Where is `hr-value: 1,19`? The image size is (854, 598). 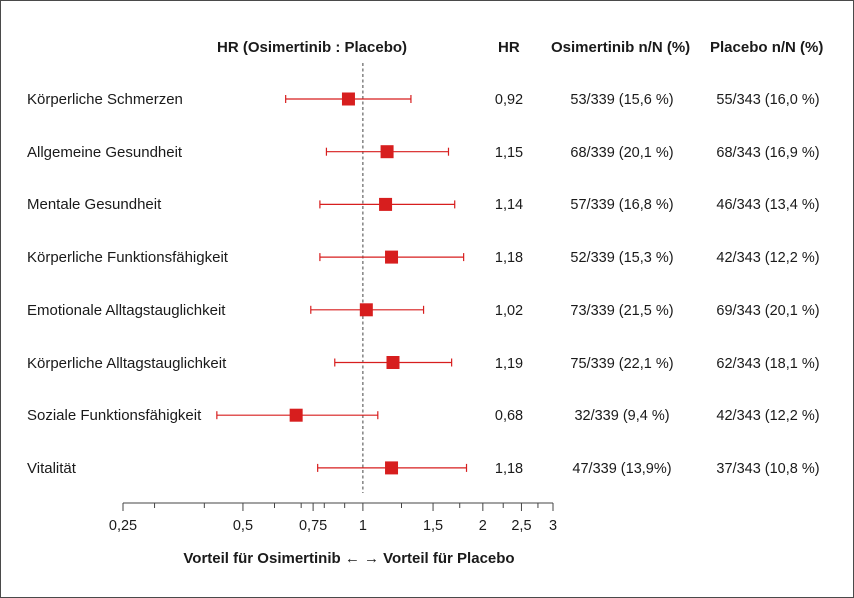
hr-value: 1,19 is located at coordinates (509, 363).